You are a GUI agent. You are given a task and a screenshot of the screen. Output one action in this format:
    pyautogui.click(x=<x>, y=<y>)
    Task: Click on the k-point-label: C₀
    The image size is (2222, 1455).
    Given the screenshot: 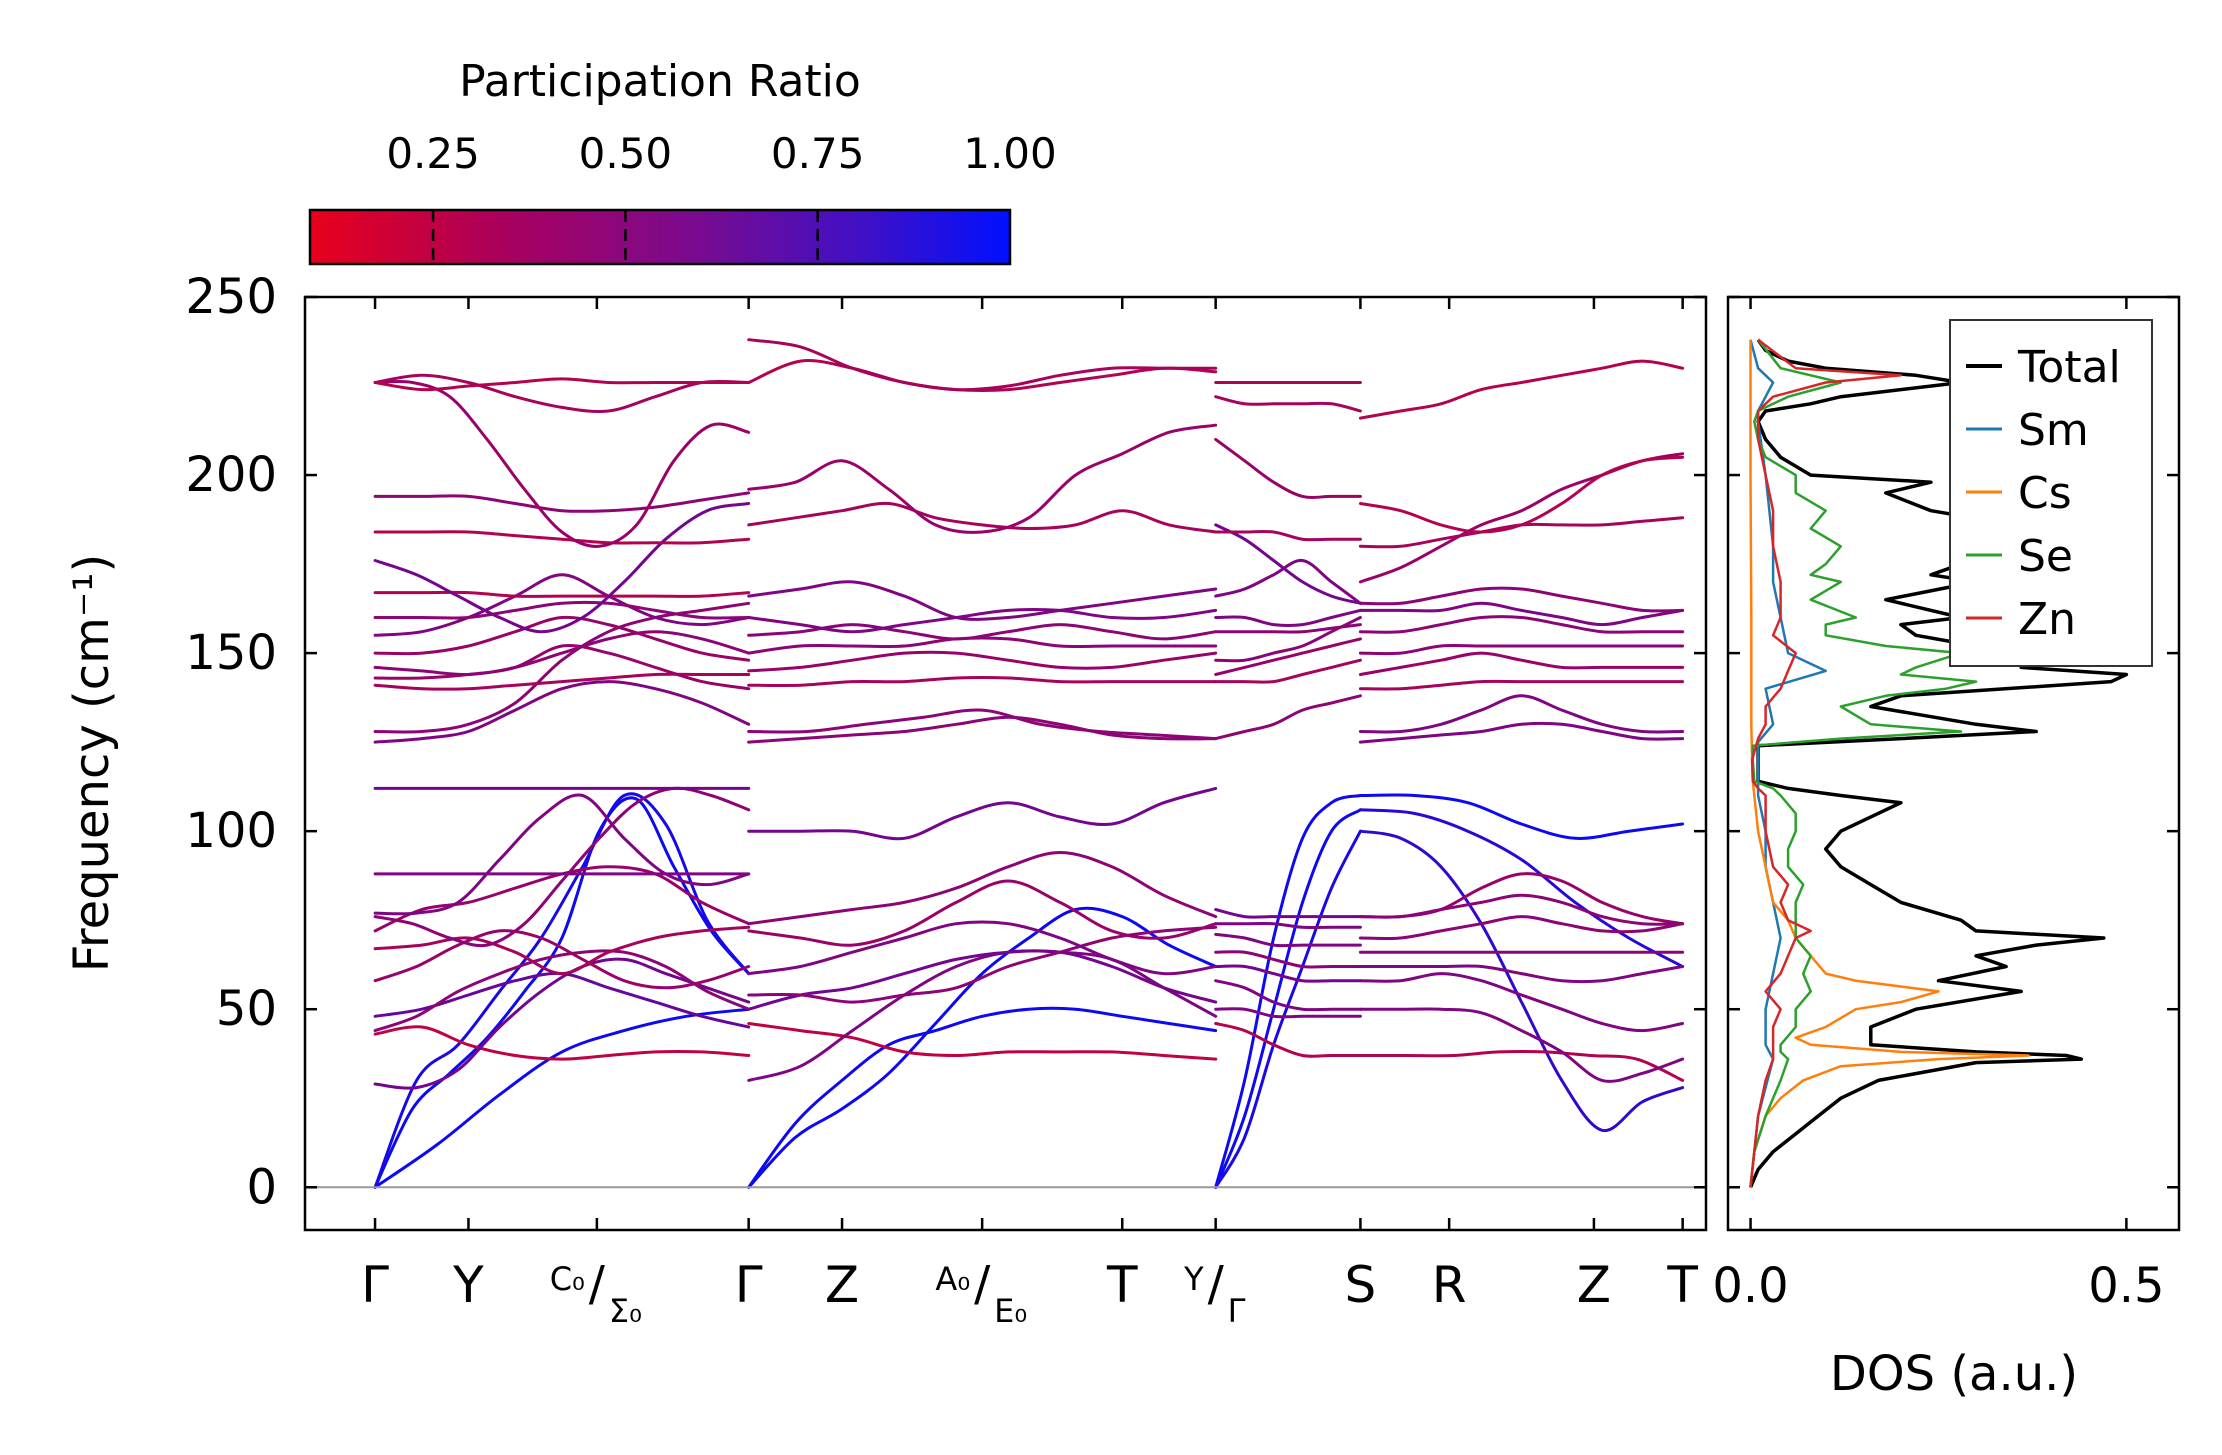 What is the action you would take?
    pyautogui.click(x=567, y=1279)
    